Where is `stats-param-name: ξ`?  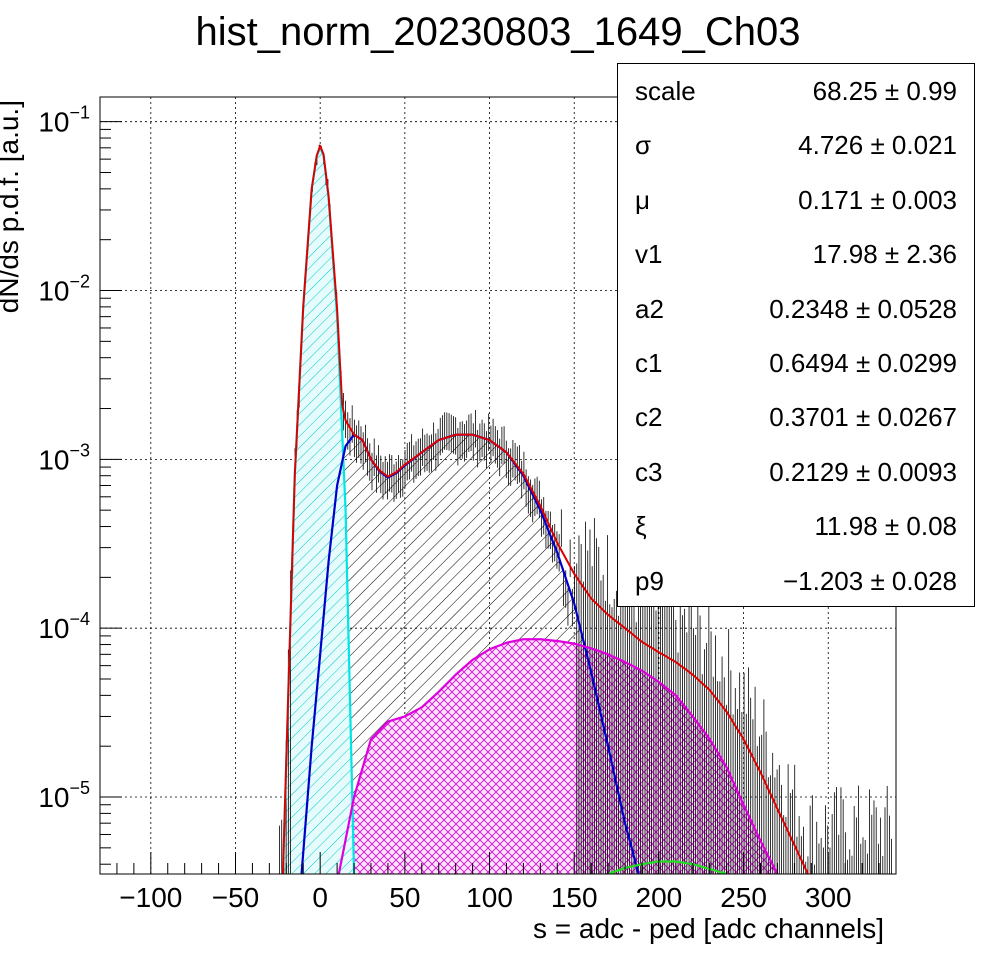
stats-param-name: ξ is located at coordinates (641, 526).